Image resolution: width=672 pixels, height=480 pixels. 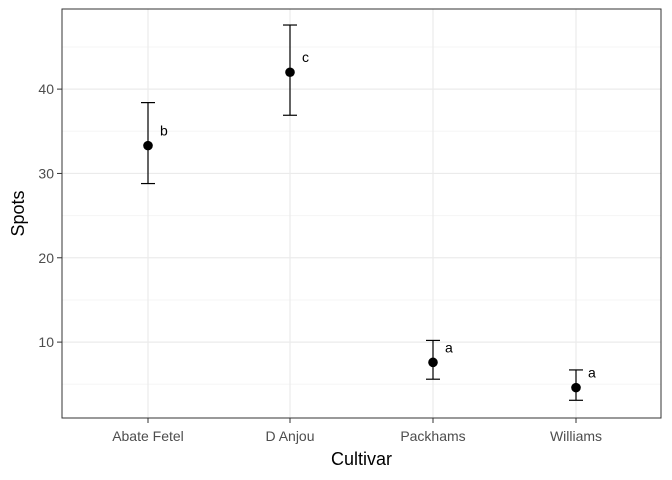 I want to click on y-axis-title: Spots, so click(x=18, y=213).